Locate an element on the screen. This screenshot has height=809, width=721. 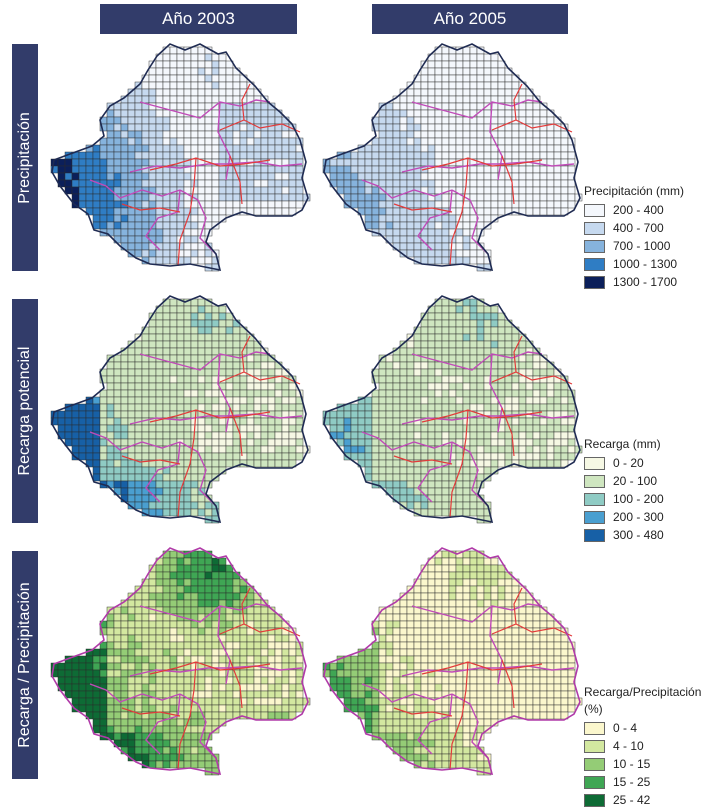
row-label-precipitacion: Precipitación is located at coordinates (25, 157).